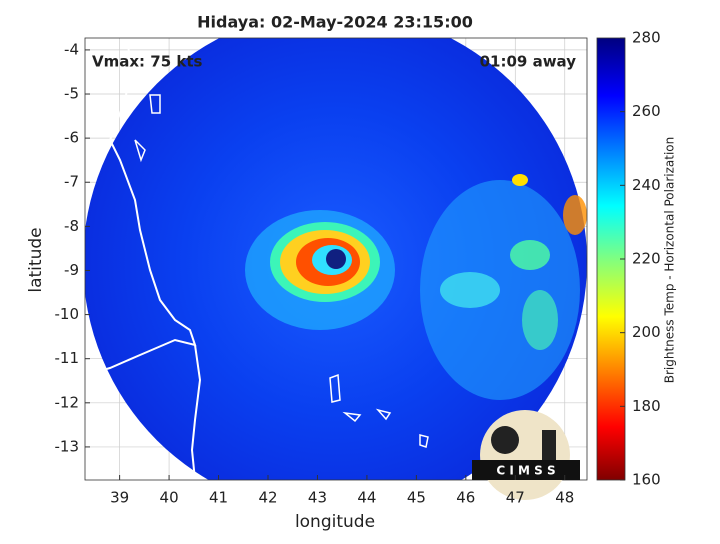 The height and width of the screenshot is (544, 720). I want to click on y-tick-label: -12, so click(67, 402).